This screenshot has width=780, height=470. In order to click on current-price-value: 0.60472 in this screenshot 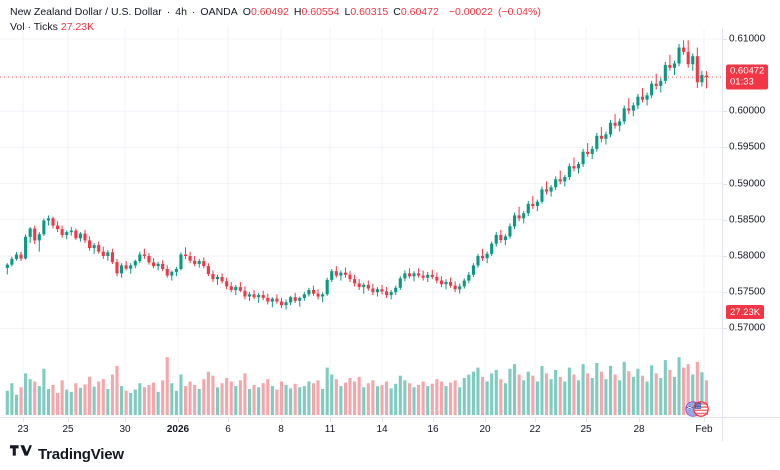, I will do `click(747, 71)`.